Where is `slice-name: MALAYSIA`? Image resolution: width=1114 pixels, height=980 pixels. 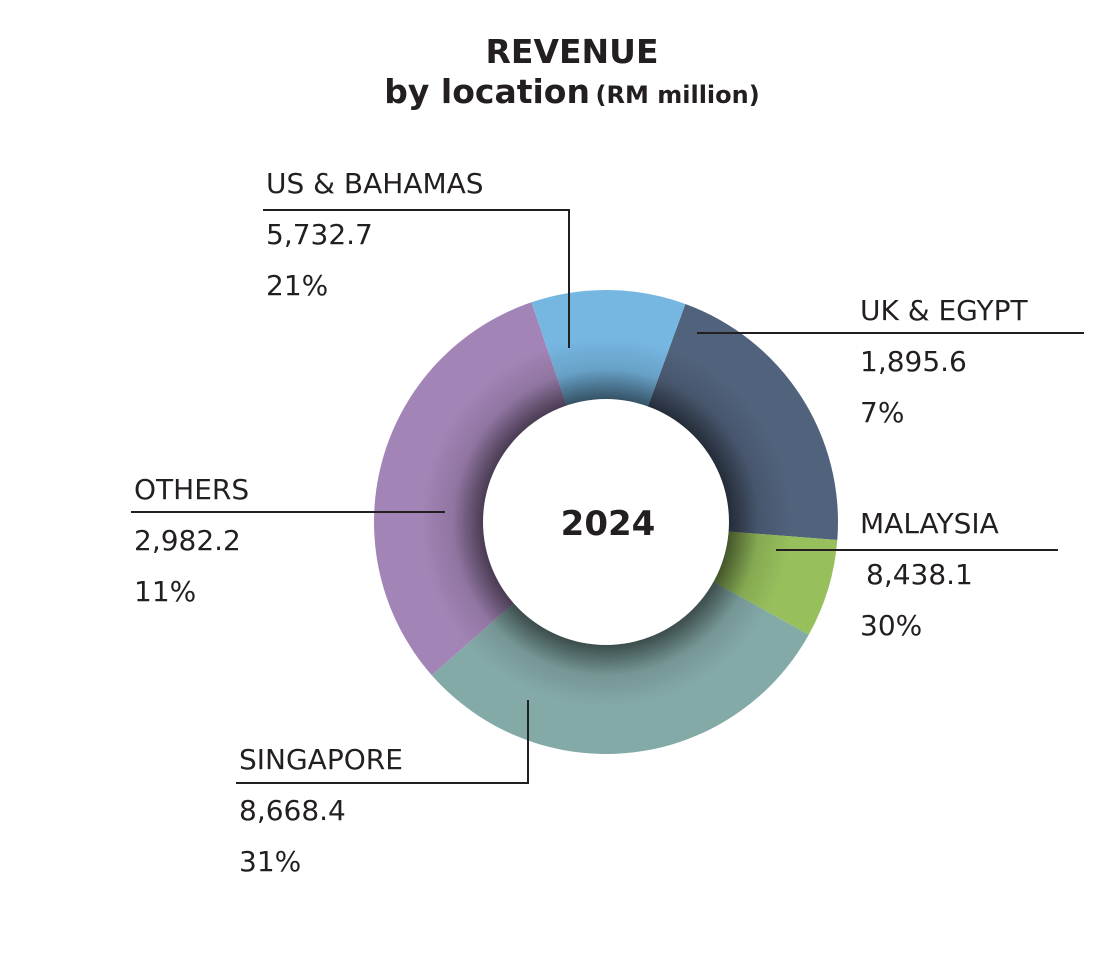
slice-name: MALAYSIA is located at coordinates (929, 523).